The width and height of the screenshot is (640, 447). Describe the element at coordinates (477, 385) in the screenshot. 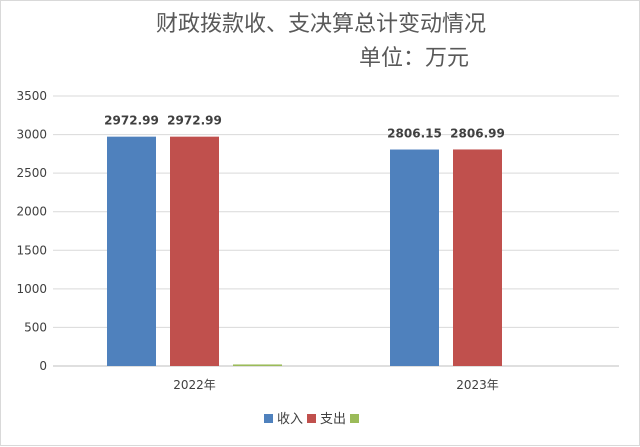

I see `x-tick-label: 2023年` at that location.